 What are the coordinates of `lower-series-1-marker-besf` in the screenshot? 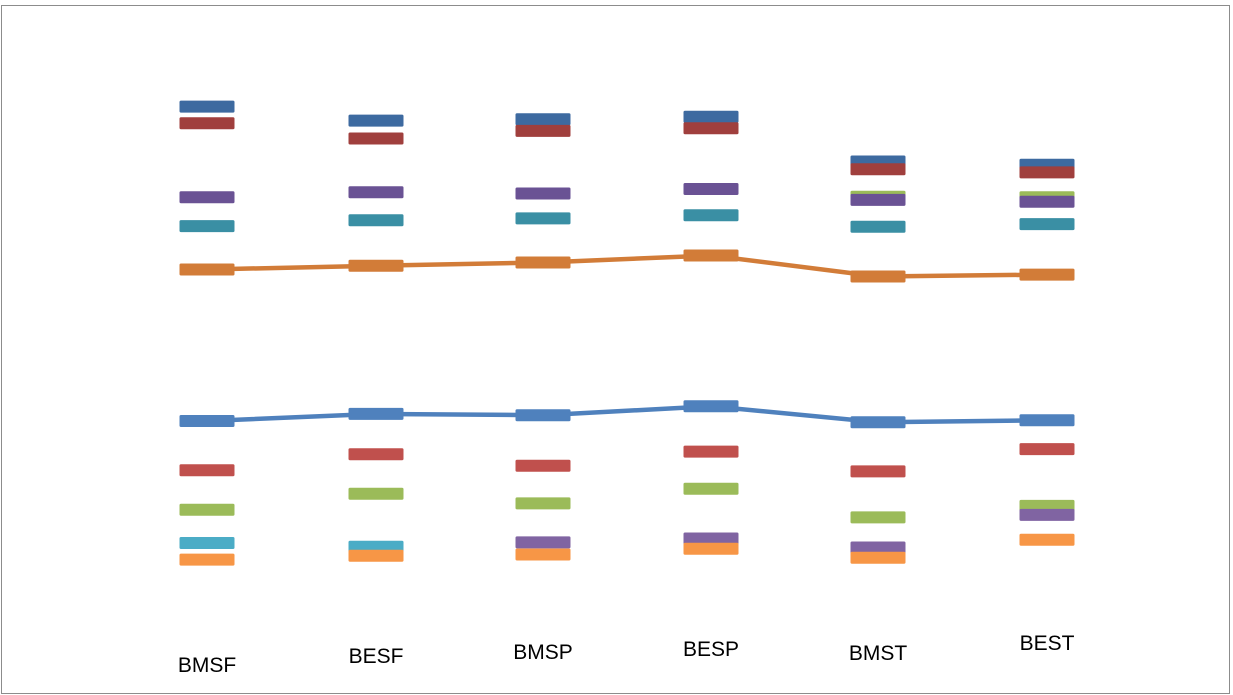 It's located at (376, 454).